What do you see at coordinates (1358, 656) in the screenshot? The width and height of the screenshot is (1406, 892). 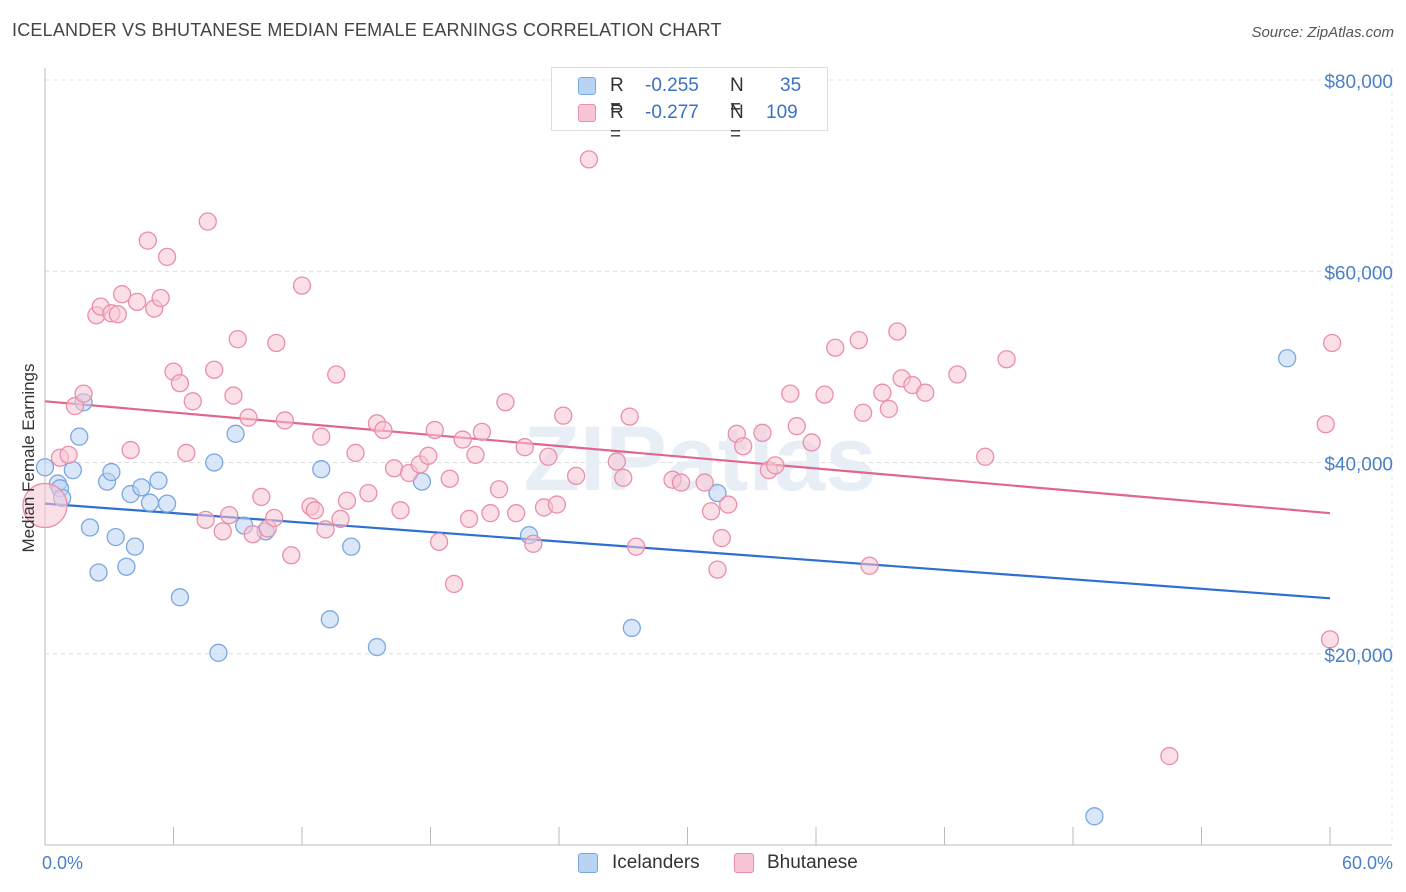 I see `y-tick-label: $20,000` at bounding box center [1358, 656].